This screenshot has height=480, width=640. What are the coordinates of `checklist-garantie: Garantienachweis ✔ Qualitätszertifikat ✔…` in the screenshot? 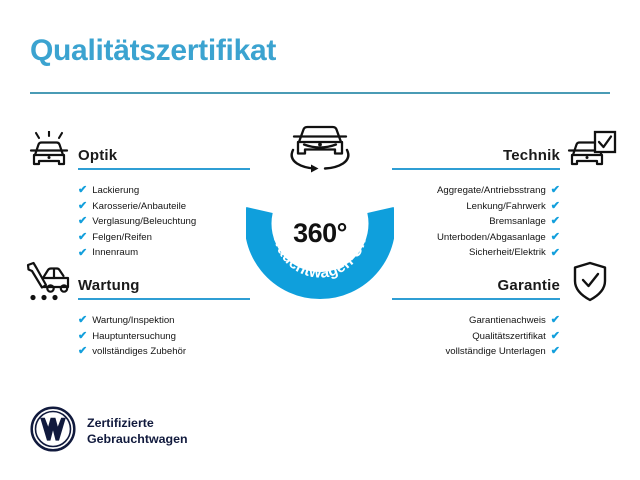 It's located at (476, 336).